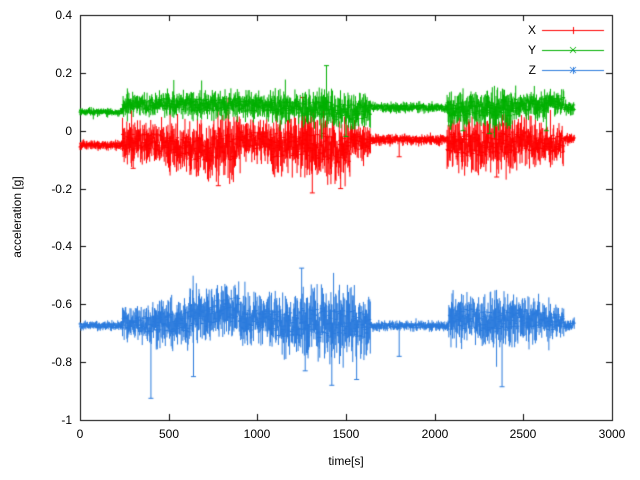 This screenshot has height=480, width=640. I want to click on y-tick-label: -0.4, so click(61, 246).